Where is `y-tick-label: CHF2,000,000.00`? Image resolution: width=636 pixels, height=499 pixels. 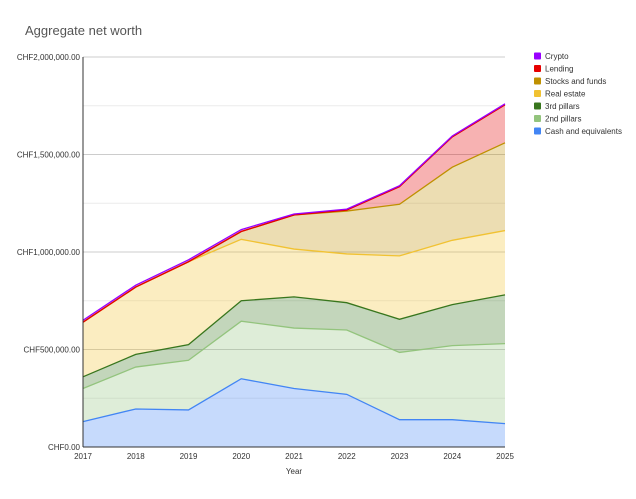
y-tick-label: CHF2,000,000.00 is located at coordinates (49, 57).